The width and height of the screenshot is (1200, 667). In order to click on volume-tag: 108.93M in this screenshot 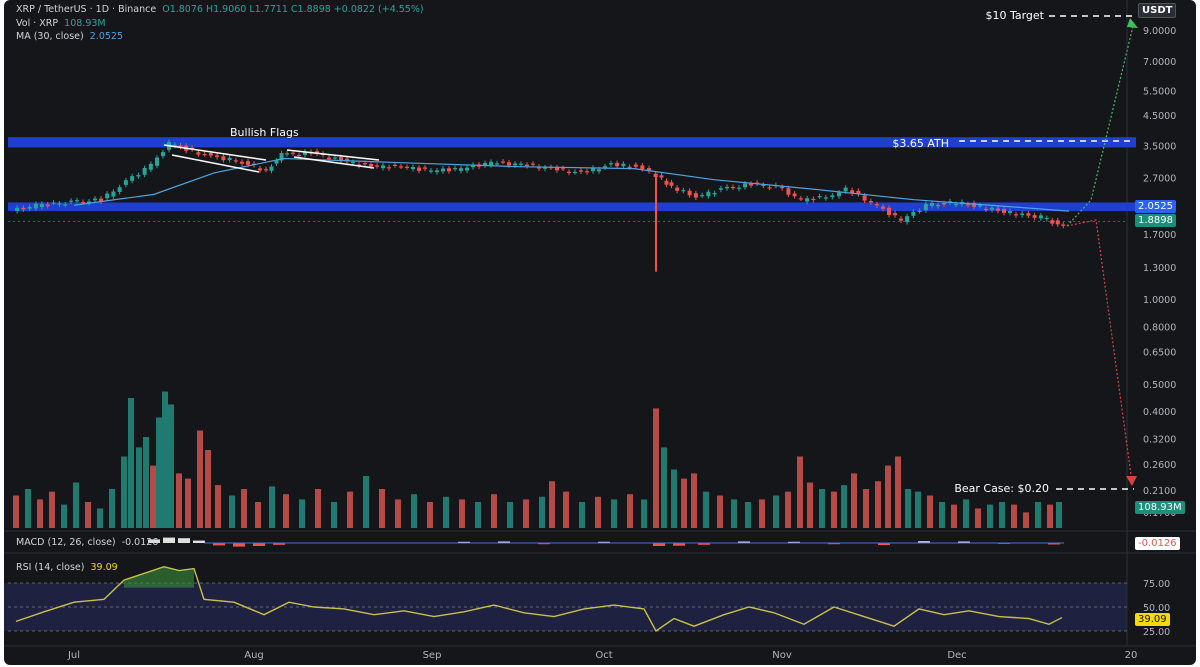, I will do `click(1160, 507)`.